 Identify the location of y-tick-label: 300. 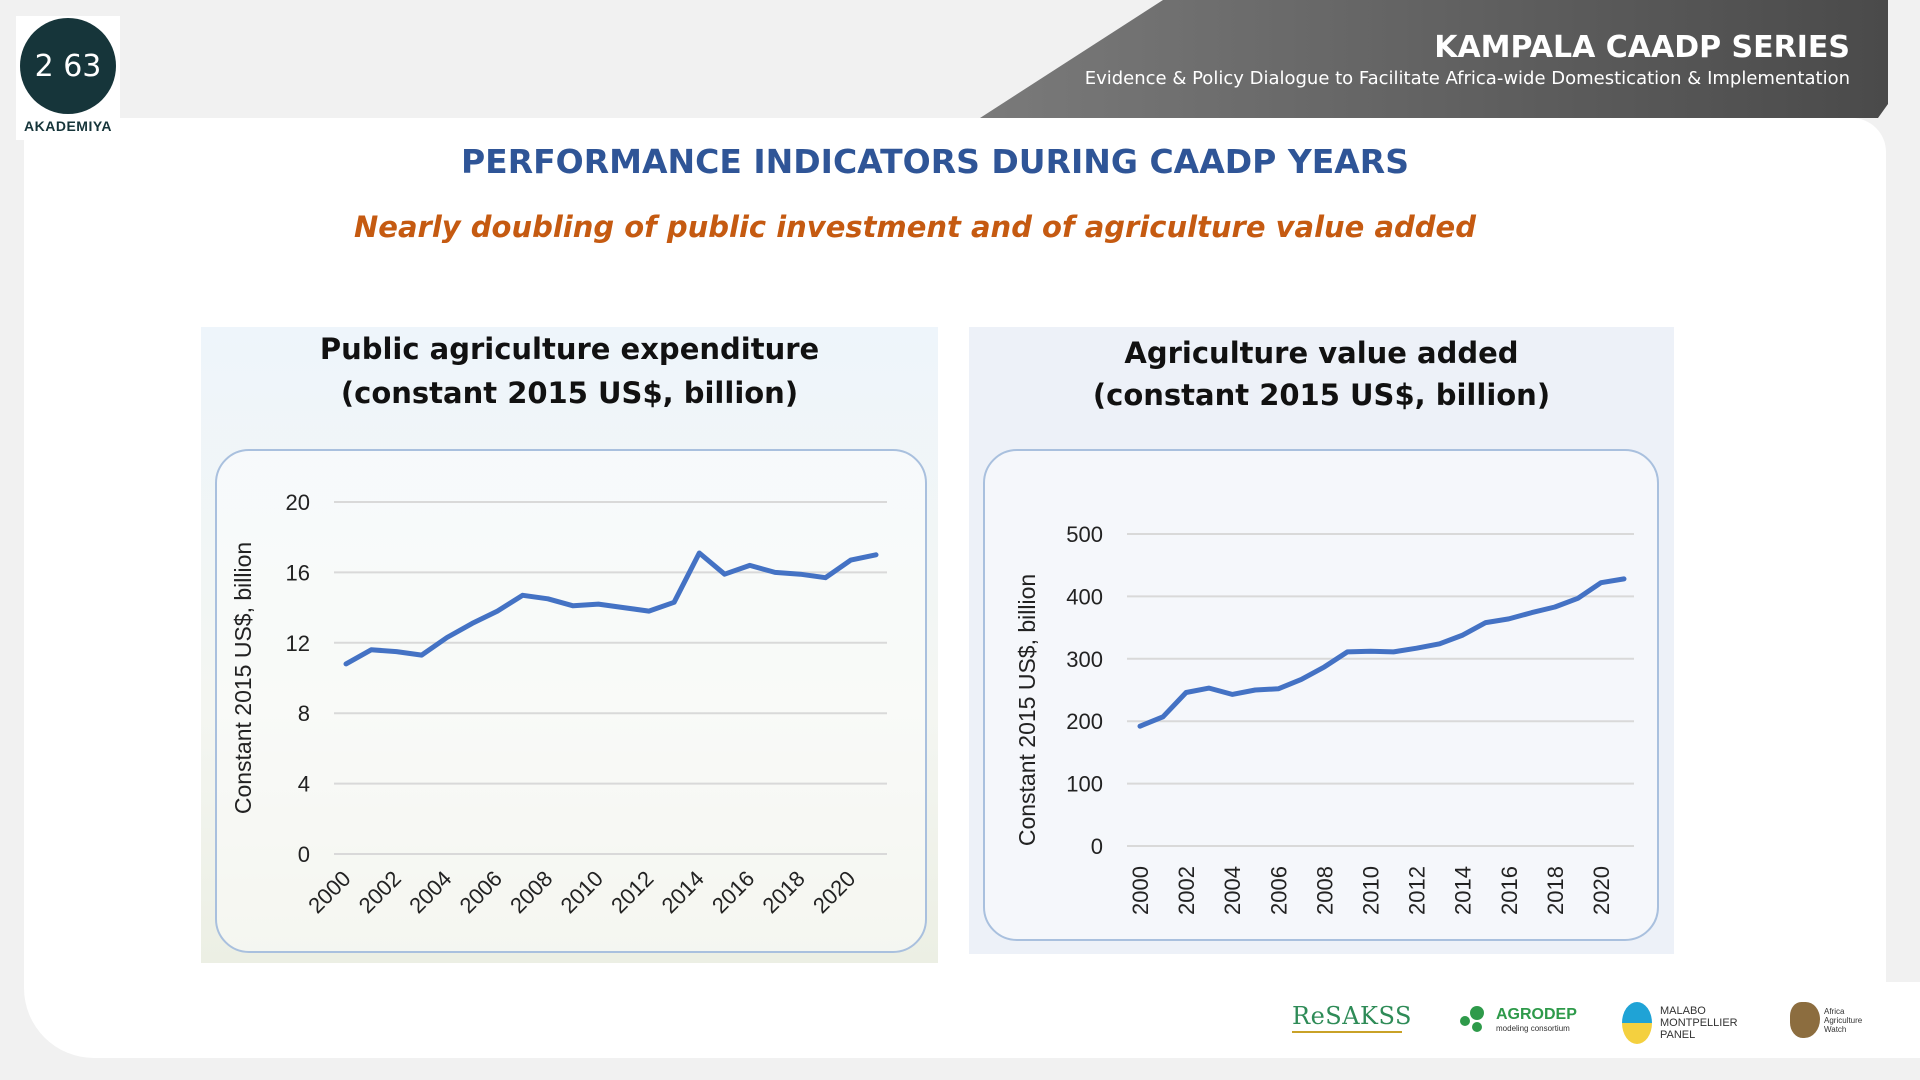
(1084, 659).